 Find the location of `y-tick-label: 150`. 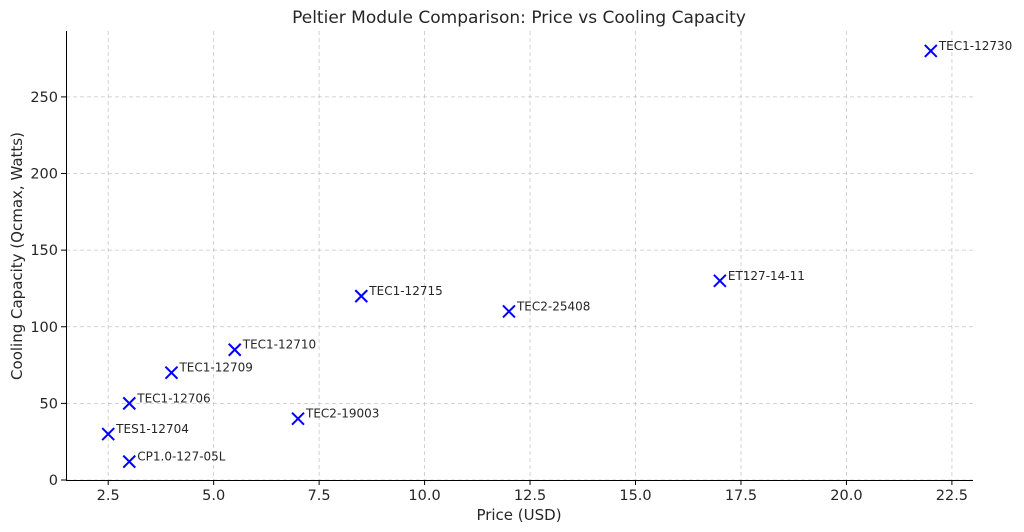

y-tick-label: 150 is located at coordinates (44, 251).